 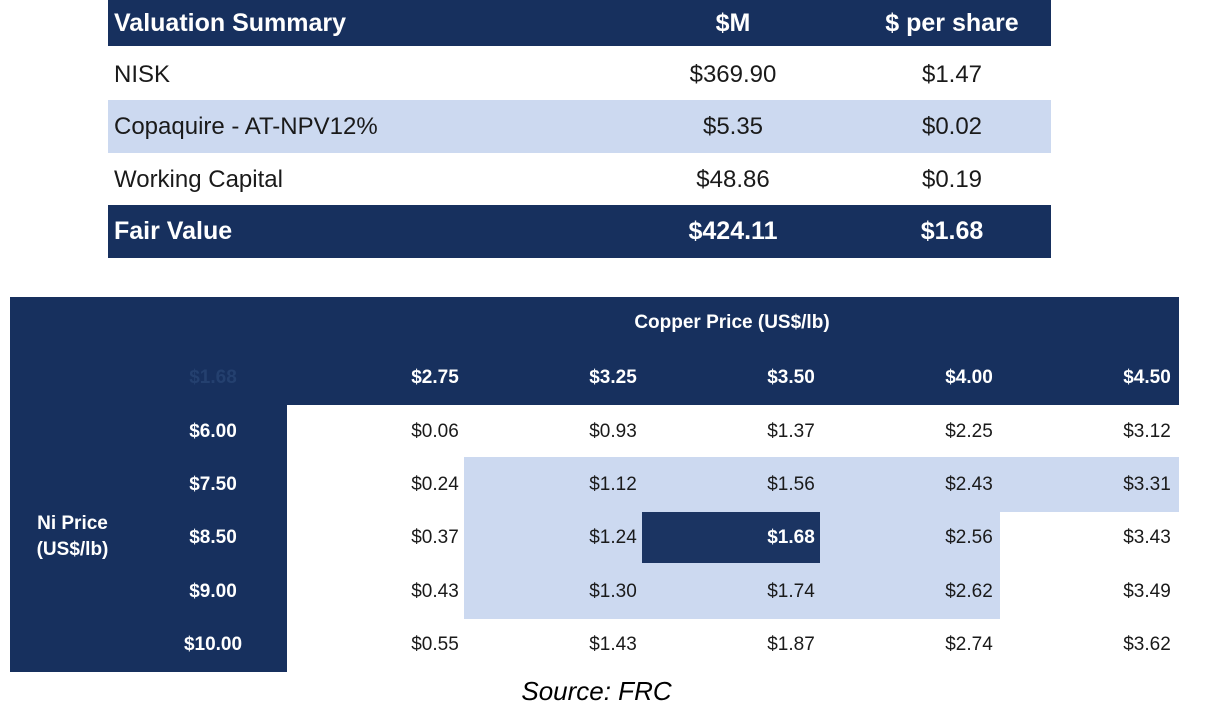 I want to click on sensitivity-cell: $1.12, so click(x=613, y=484).